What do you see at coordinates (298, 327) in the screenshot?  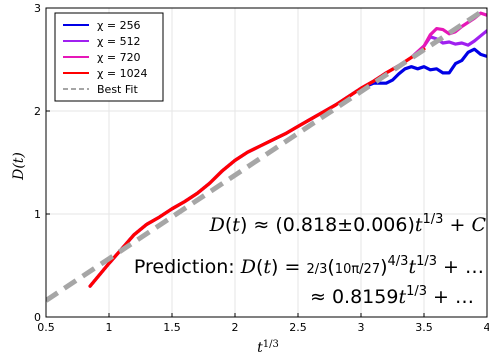 I see `x-tick-label: 2.5` at bounding box center [298, 327].